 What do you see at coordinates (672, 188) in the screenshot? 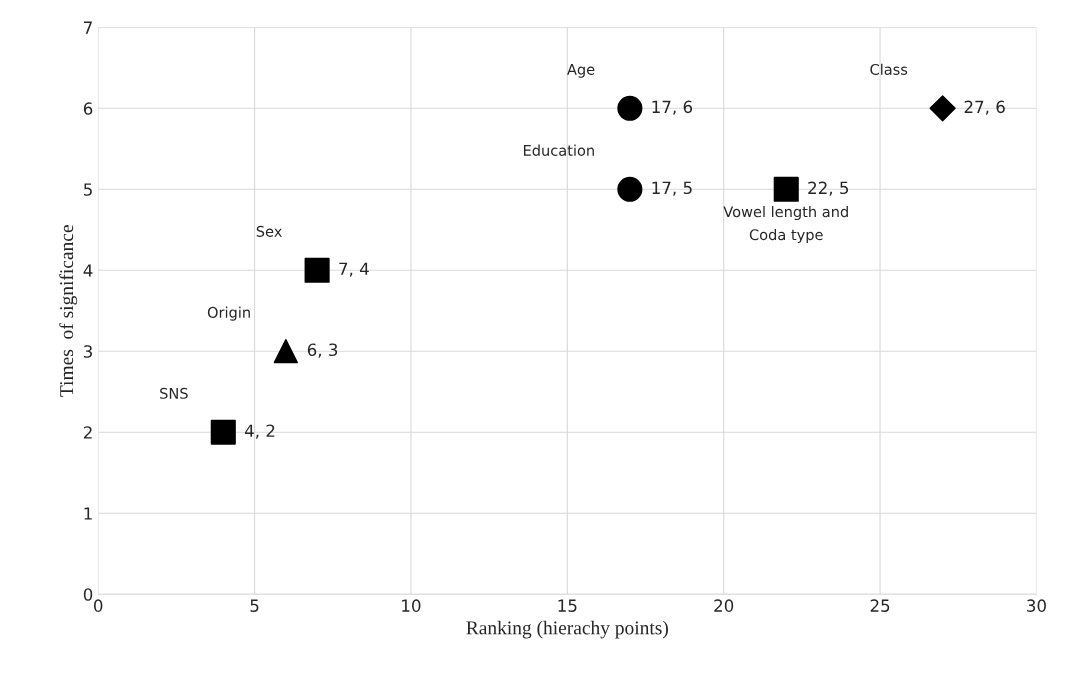
I see `data-label: 17, 5` at bounding box center [672, 188].